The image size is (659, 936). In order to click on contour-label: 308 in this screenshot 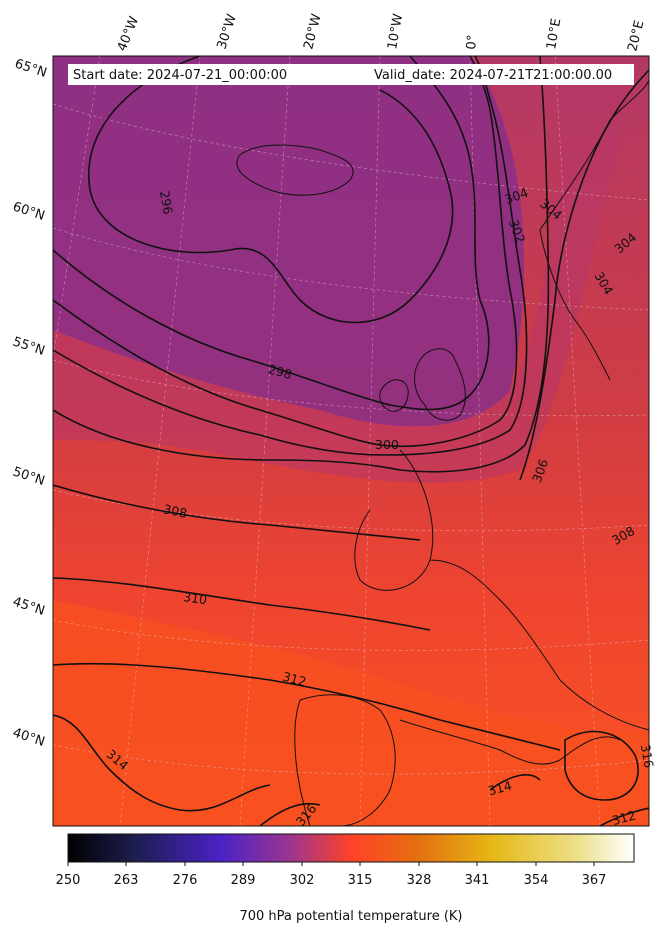, I will do `click(175, 511)`.